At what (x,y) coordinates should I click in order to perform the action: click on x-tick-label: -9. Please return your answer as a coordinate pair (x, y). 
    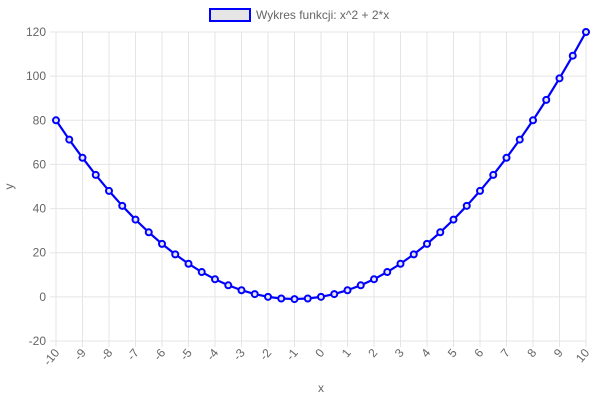
    Looking at the image, I should click on (80, 354).